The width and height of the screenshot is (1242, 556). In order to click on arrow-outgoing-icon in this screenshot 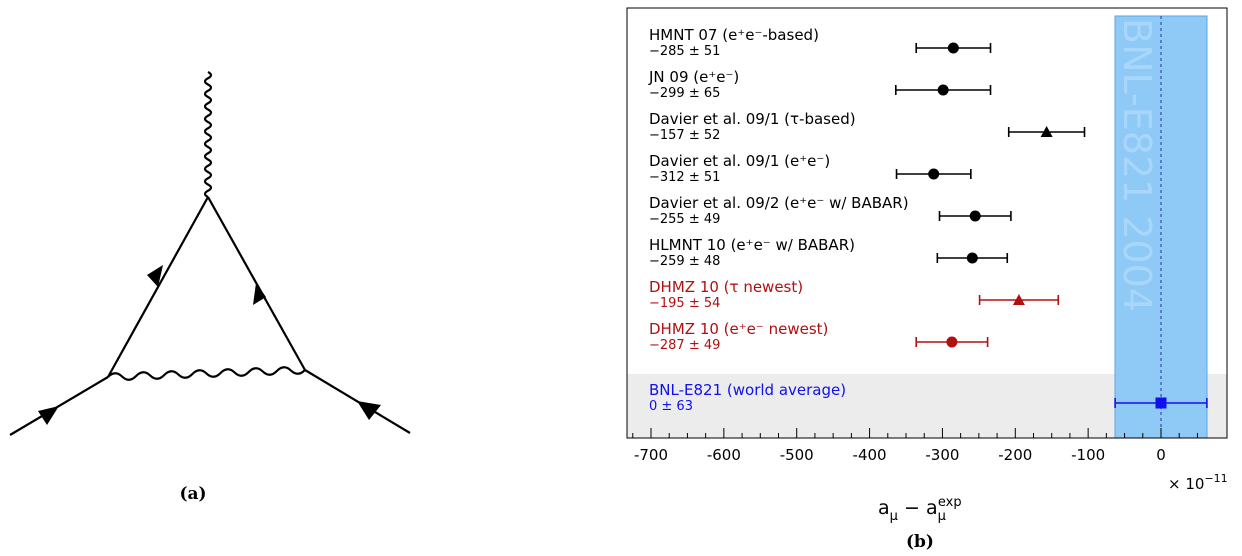, I will do `click(369, 410)`.